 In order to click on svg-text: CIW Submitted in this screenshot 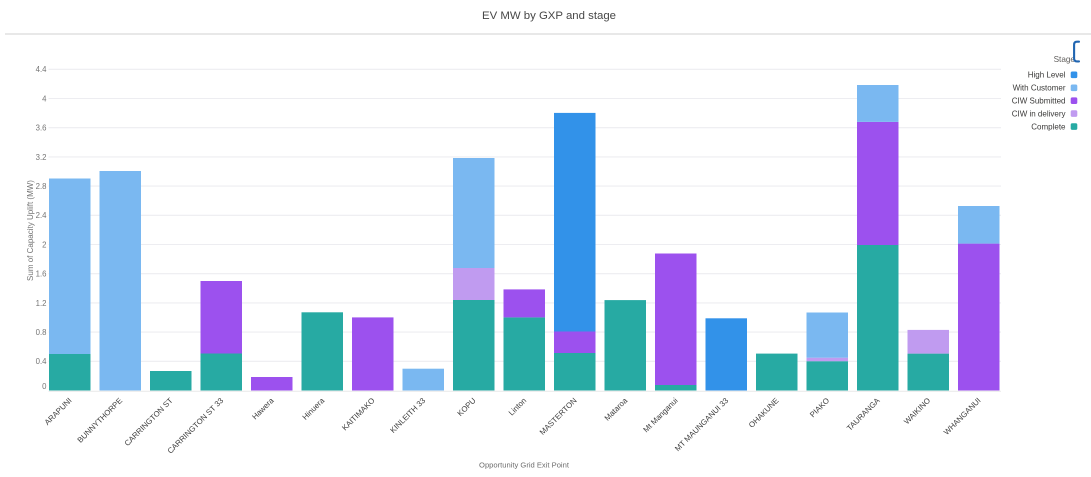, I will do `click(1039, 101)`.